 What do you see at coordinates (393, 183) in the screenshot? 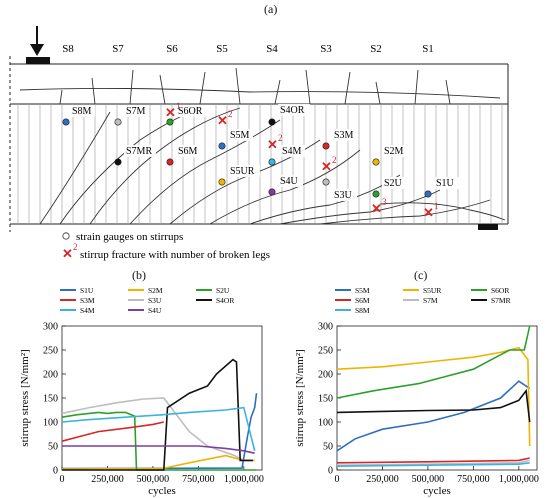
I see `gauge-label: S2U` at bounding box center [393, 183].